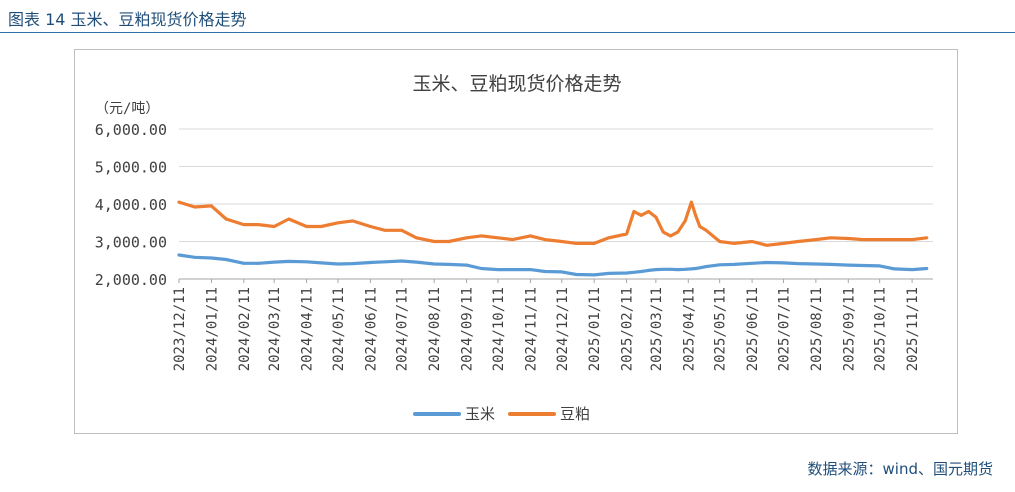  What do you see at coordinates (180, 329) in the screenshot?
I see `x-tick-label: 2023/12/11` at bounding box center [180, 329].